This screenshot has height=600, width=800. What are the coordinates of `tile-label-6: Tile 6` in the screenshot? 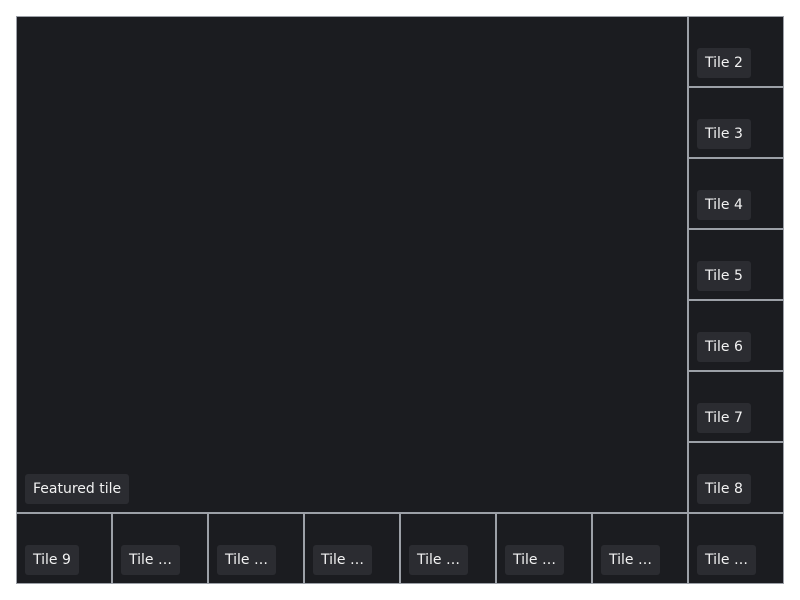 It's located at (724, 347).